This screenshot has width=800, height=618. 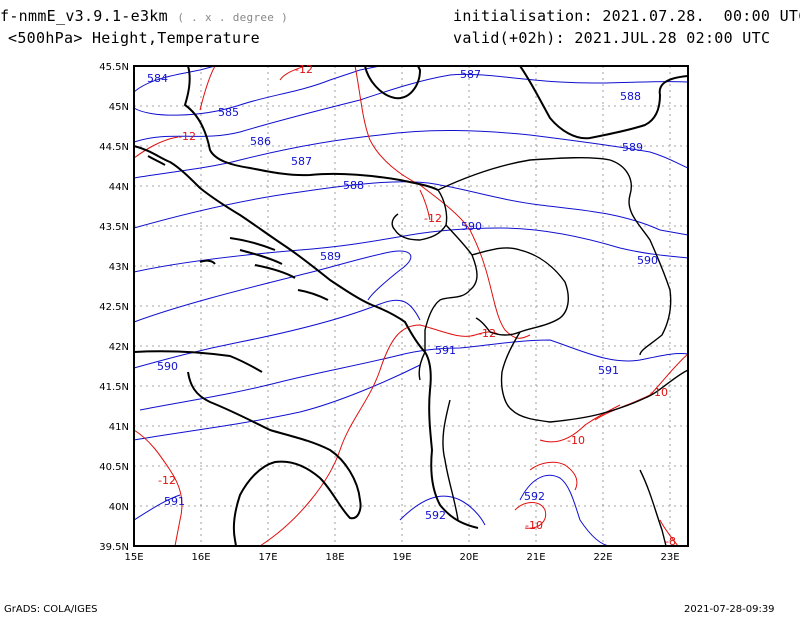 I want to click on lon-tick-label: 18E, so click(x=334, y=557).